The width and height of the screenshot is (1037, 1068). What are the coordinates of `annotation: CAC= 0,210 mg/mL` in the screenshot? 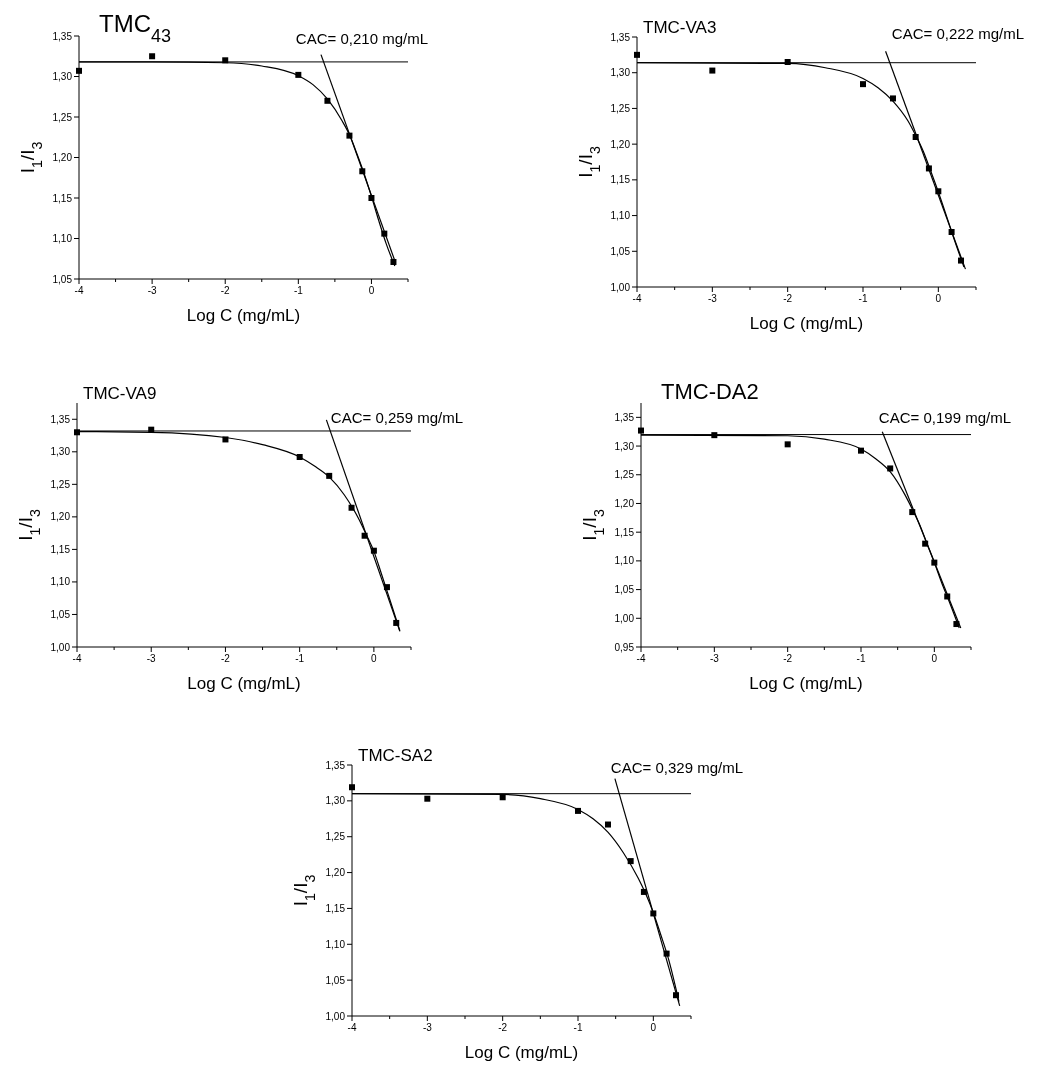 It's located at (361, 38).